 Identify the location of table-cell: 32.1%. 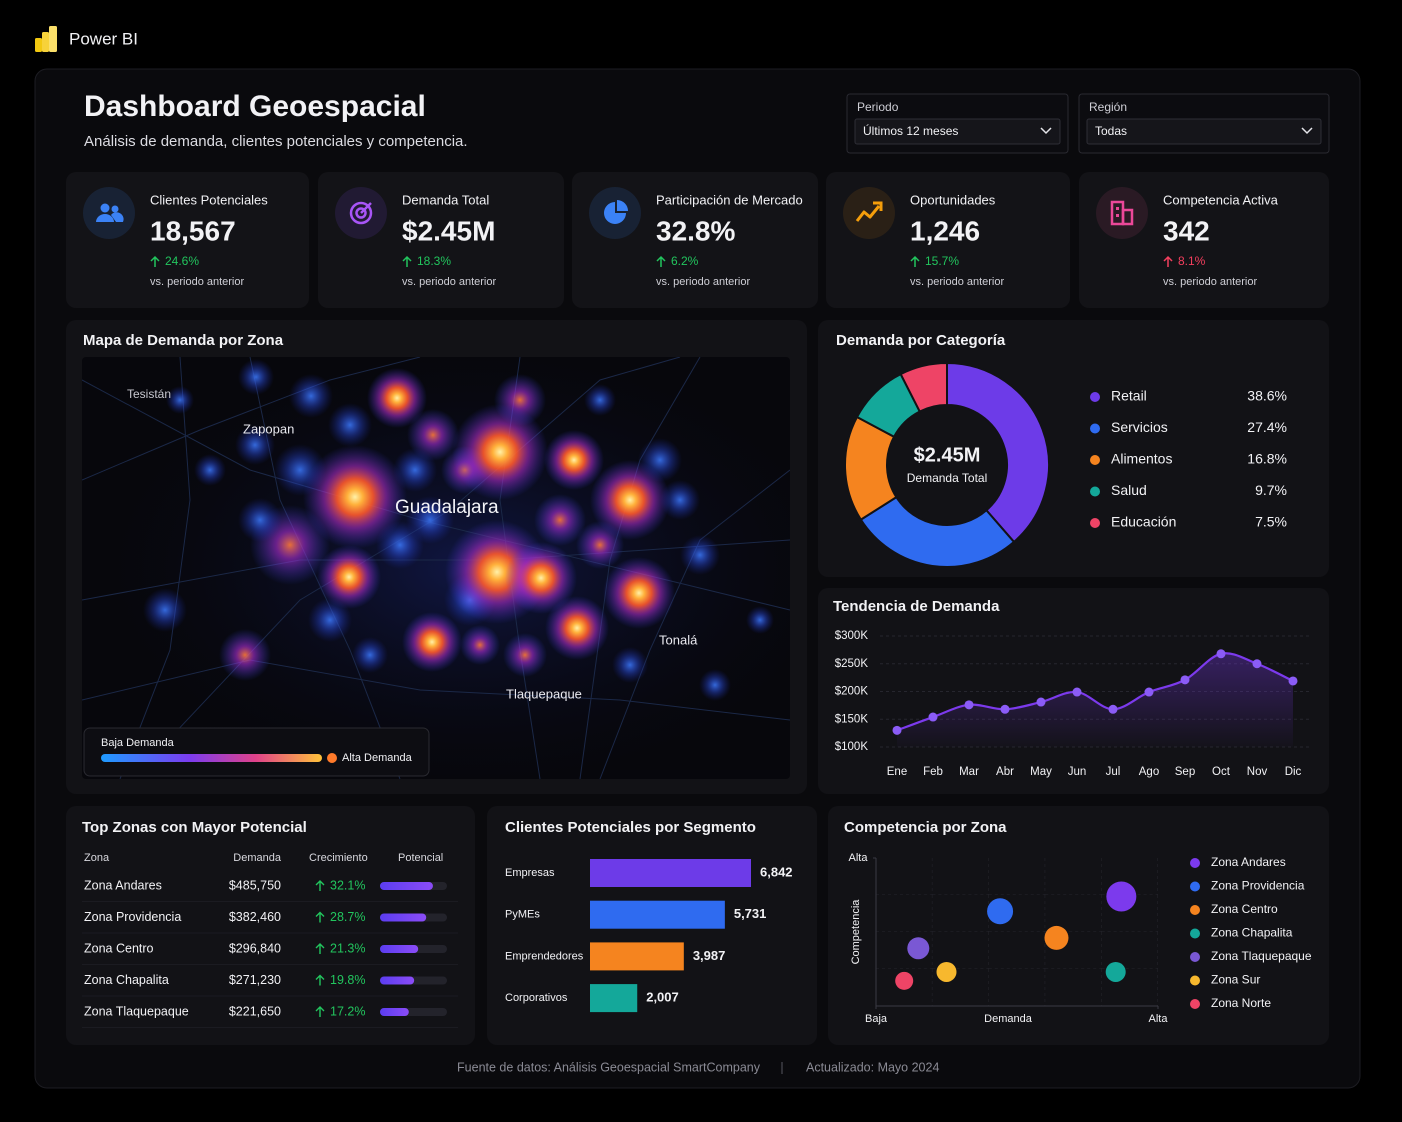
(347, 885).